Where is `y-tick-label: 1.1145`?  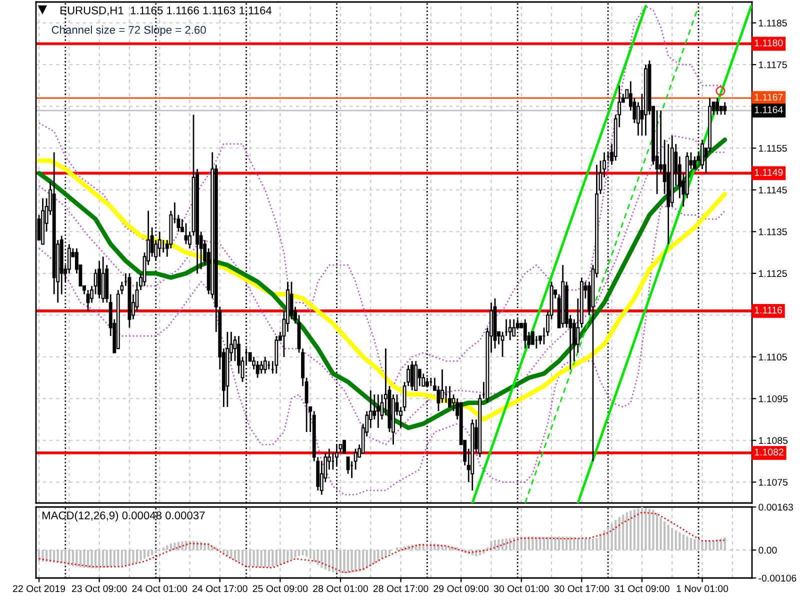
y-tick-label: 1.1145 is located at coordinates (772, 190).